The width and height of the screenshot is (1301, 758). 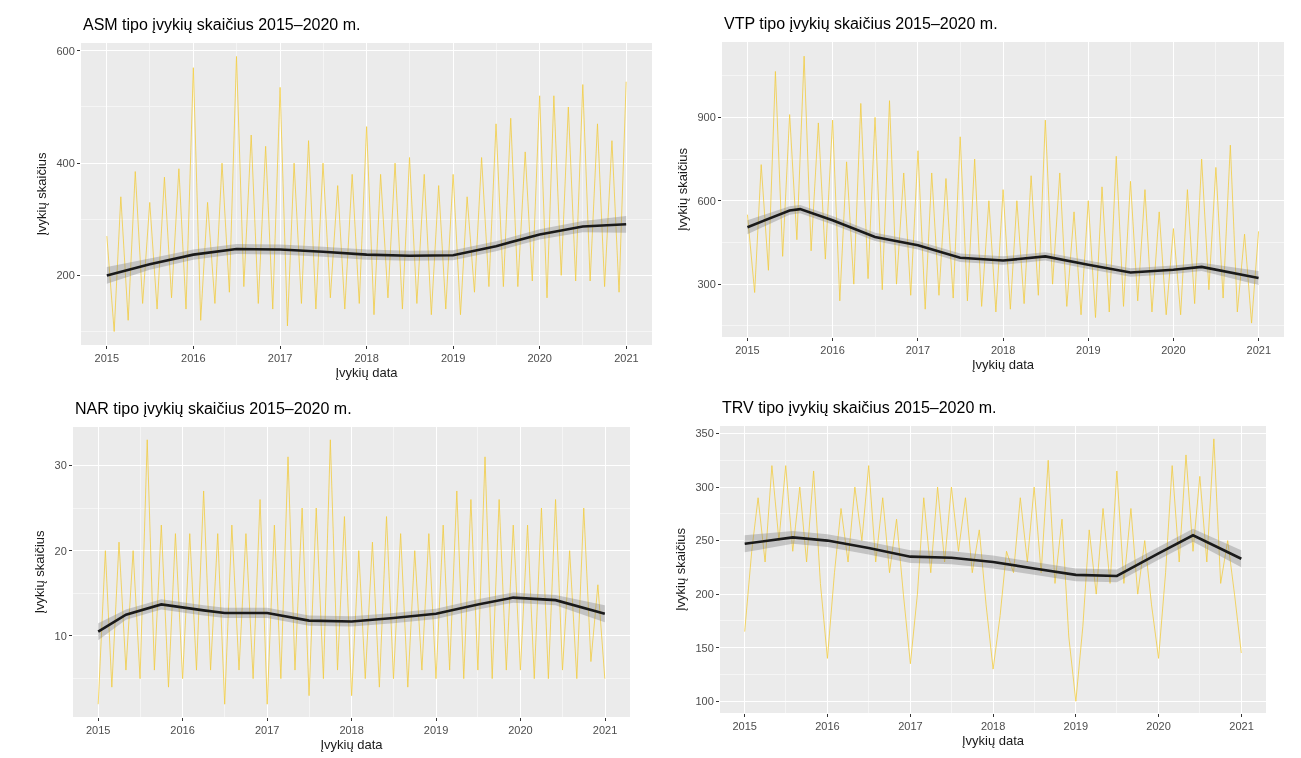 What do you see at coordinates (861, 23) in the screenshot?
I see `chart-title: VTP tipo įvykių skaičius 2015–2020 m.` at bounding box center [861, 23].